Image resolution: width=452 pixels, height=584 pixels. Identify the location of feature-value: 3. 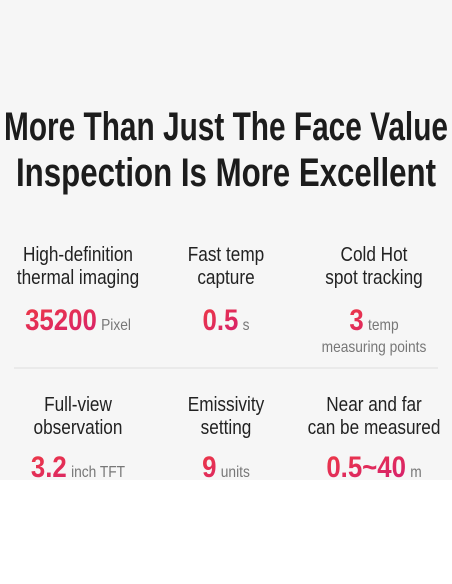
(356, 319).